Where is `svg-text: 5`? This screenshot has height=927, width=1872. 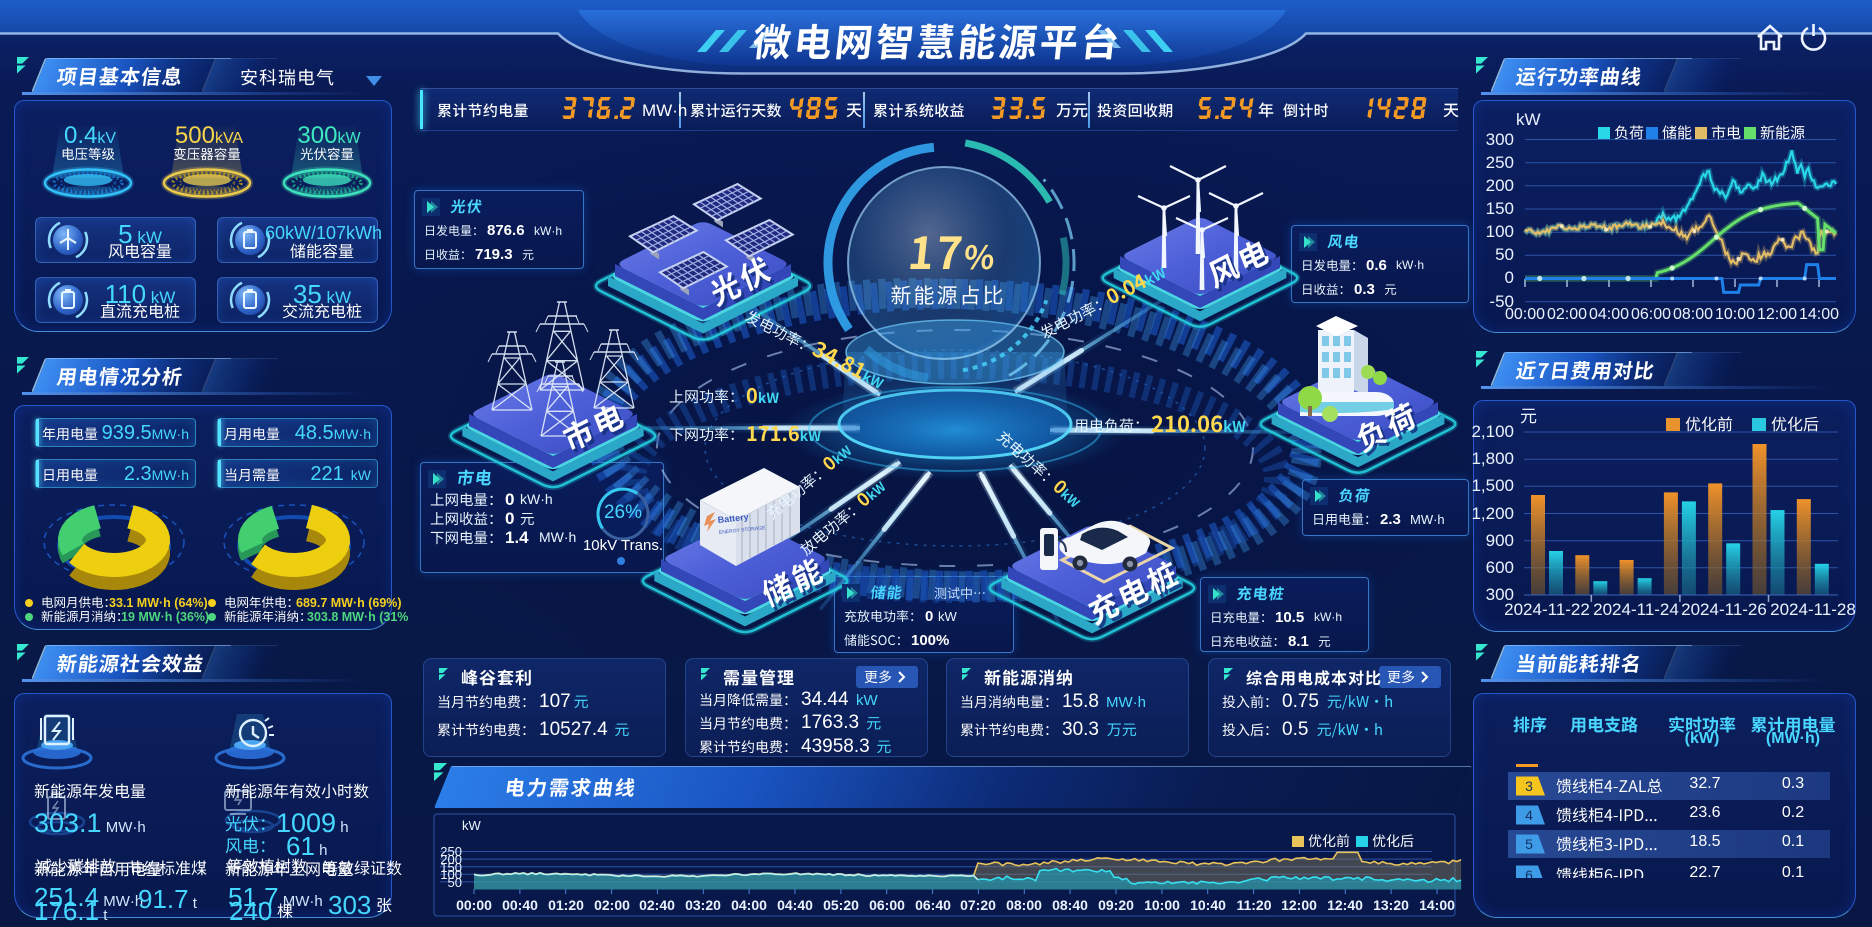 svg-text: 5 is located at coordinates (1529, 844).